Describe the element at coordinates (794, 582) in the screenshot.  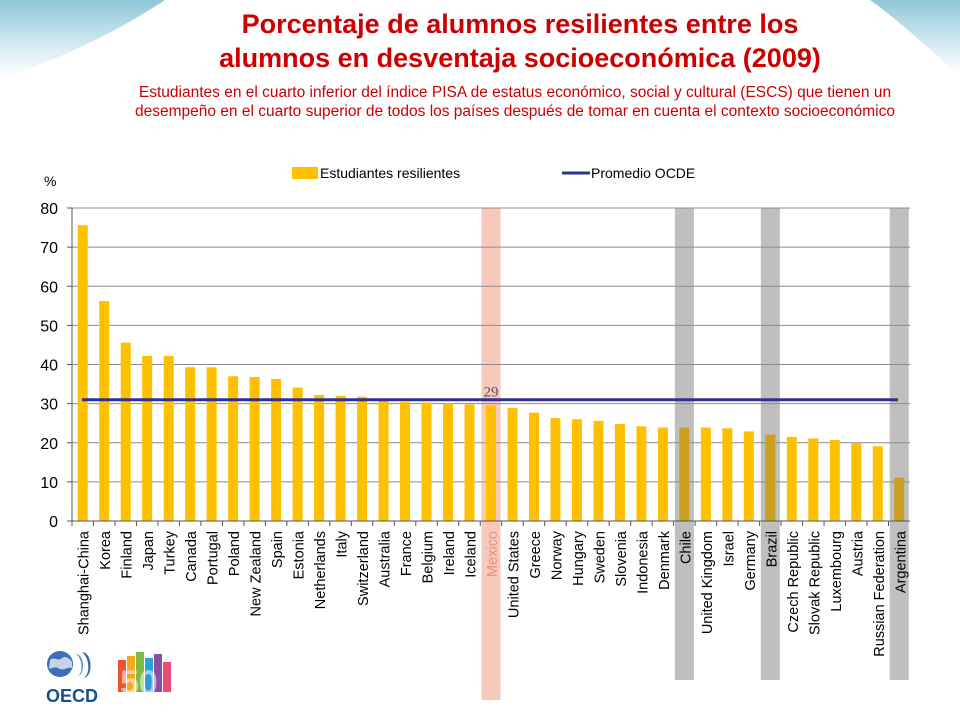
I see `x-tick-label: Czech Republic` at that location.